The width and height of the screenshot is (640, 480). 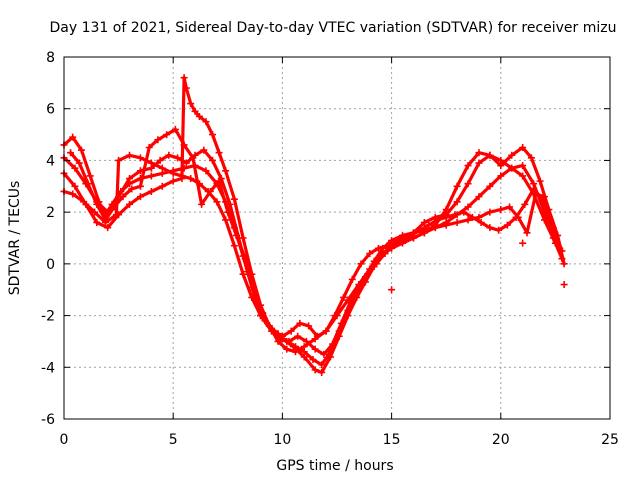 I want to click on x-tick-label: 0, so click(x=64, y=440).